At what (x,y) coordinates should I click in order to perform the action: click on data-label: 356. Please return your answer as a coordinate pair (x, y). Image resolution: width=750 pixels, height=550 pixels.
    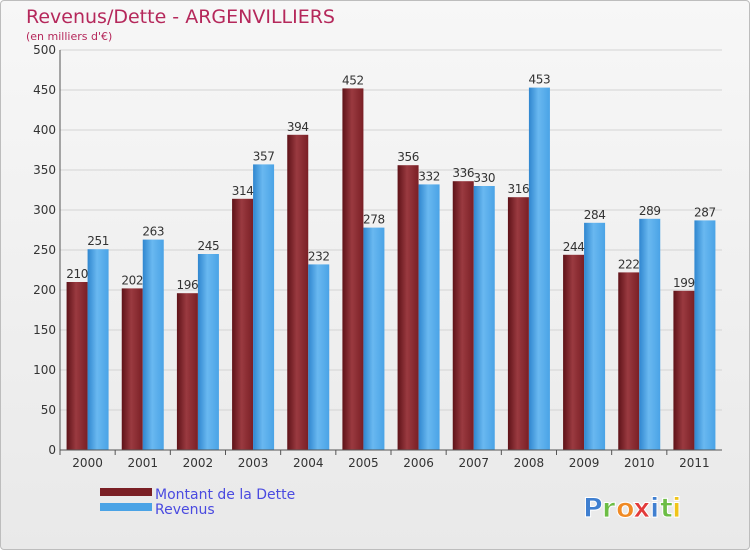
    Looking at the image, I should click on (408, 157).